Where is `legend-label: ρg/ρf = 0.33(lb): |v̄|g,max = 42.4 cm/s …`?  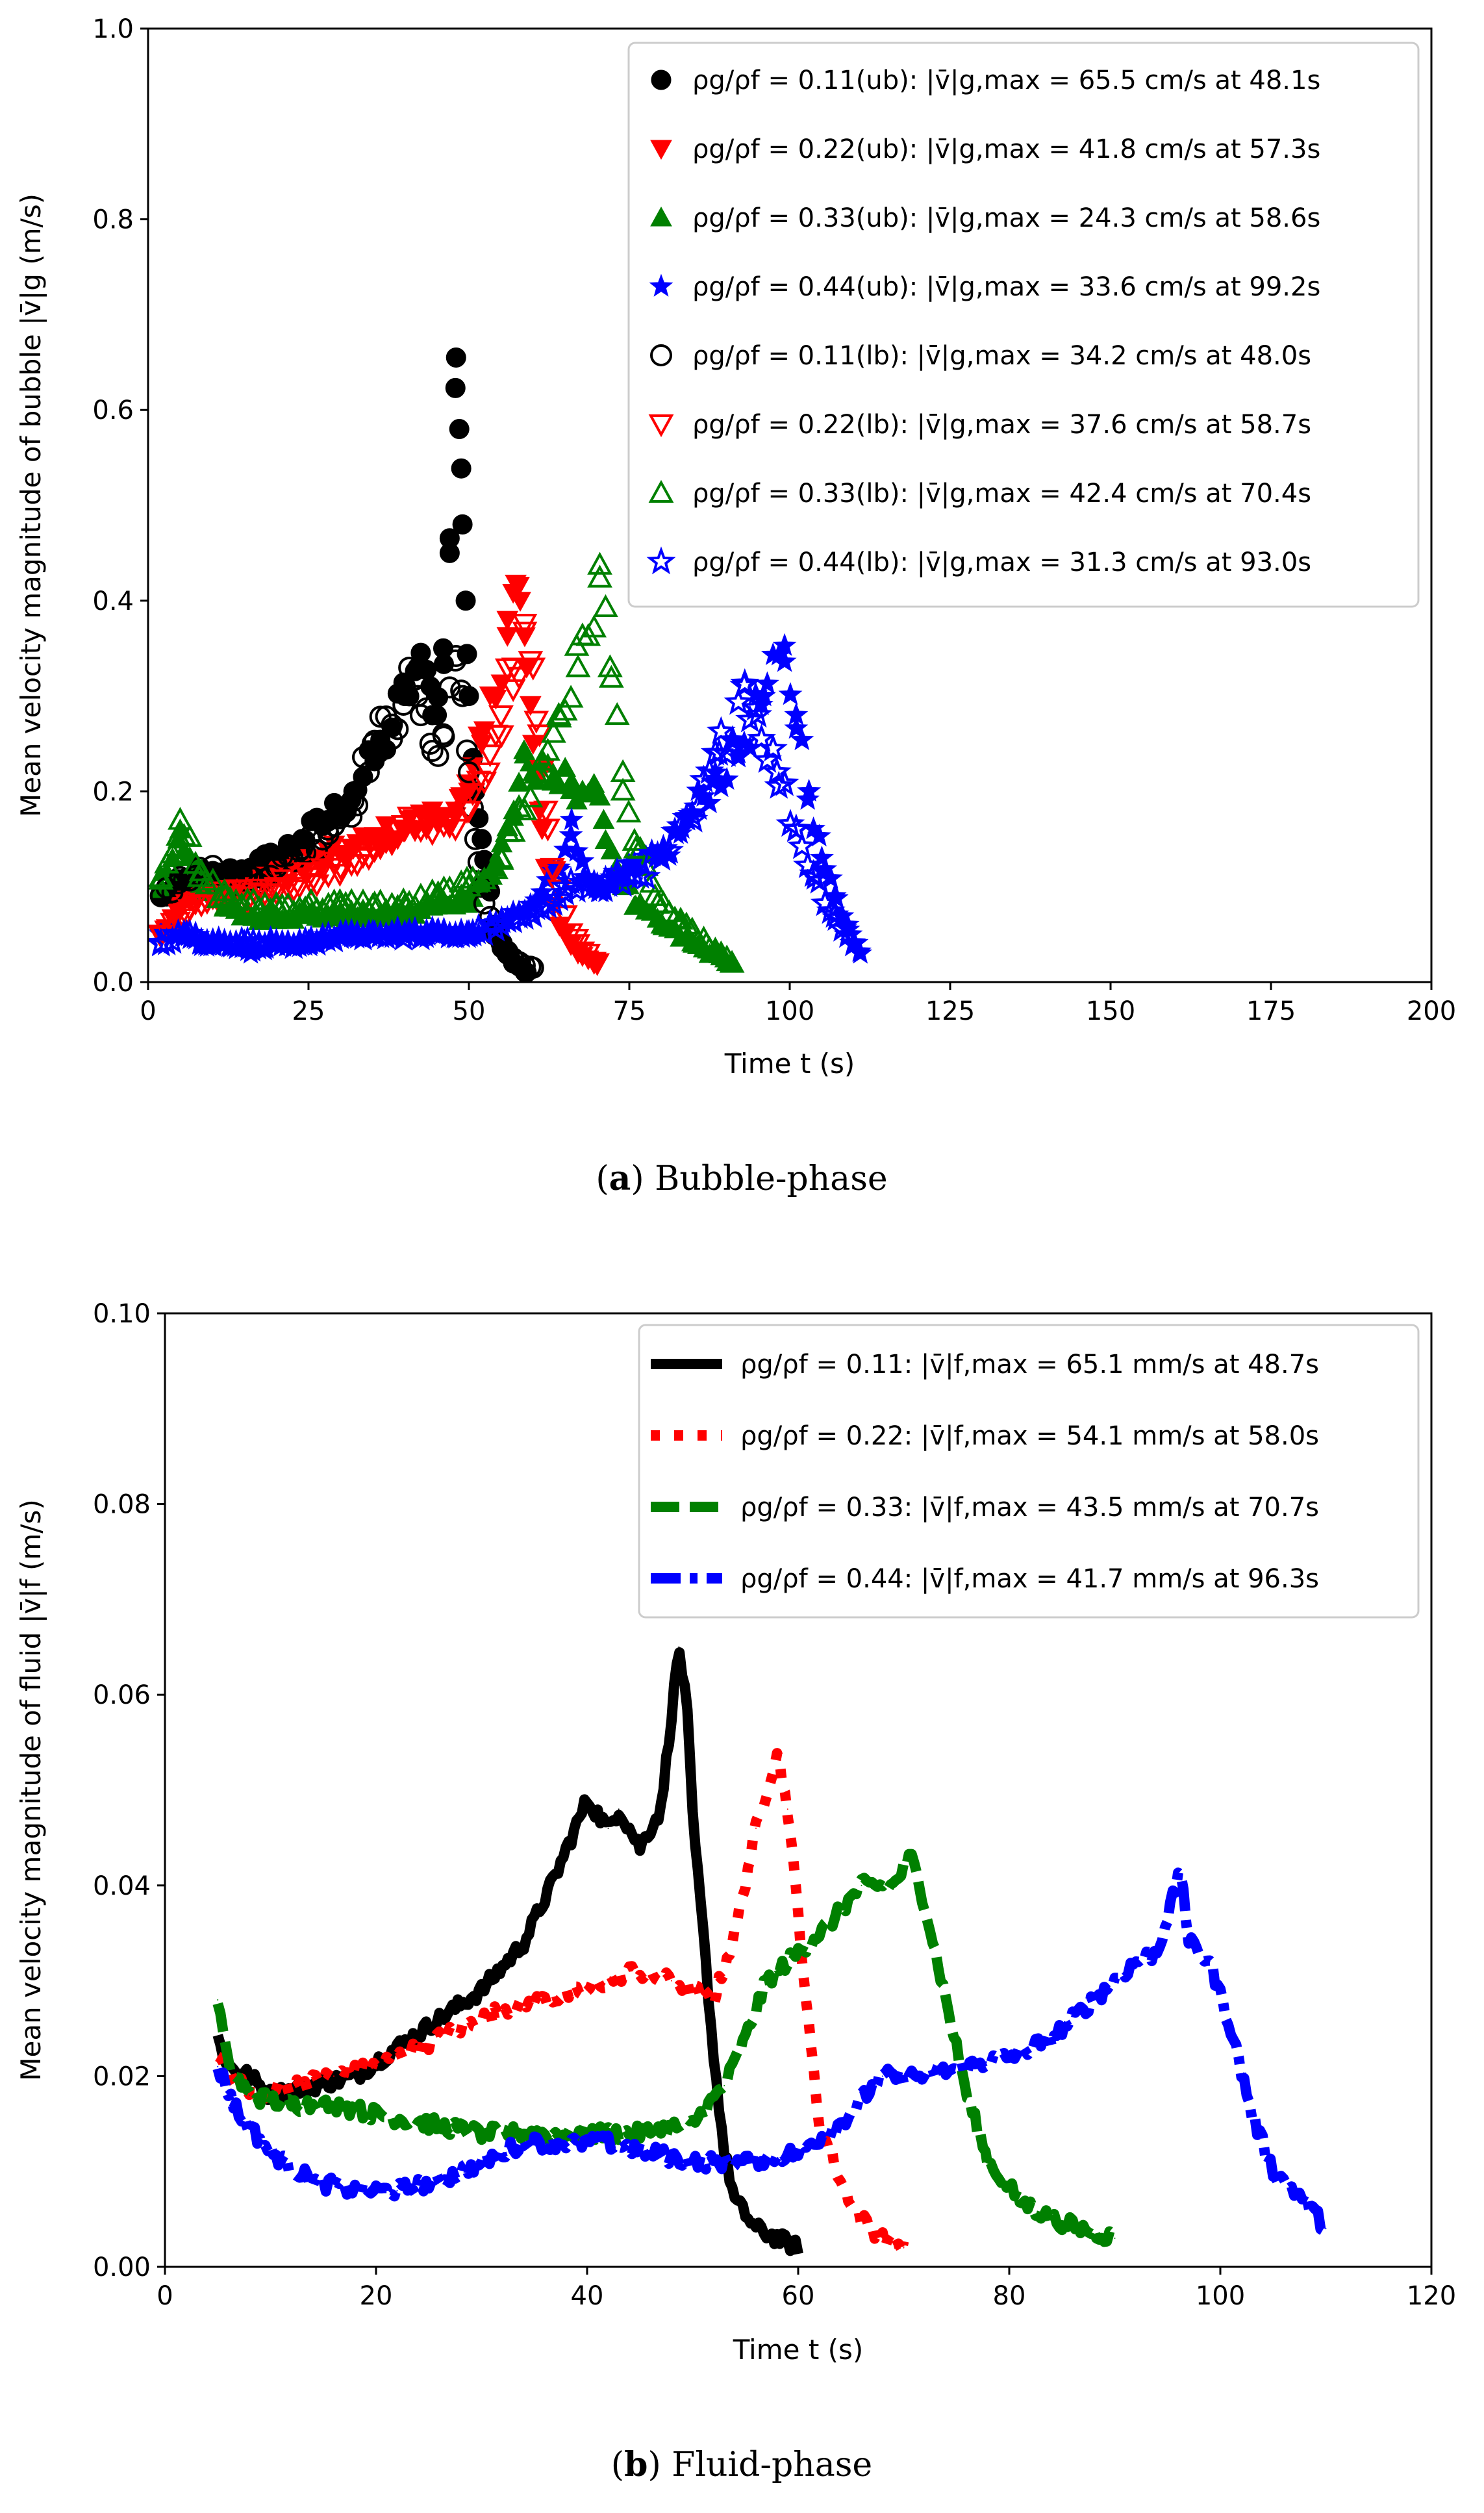 legend-label: ρg/ρf = 0.33(lb): |v̄|g,max = 42.4 cm/s … is located at coordinates (1002, 494).